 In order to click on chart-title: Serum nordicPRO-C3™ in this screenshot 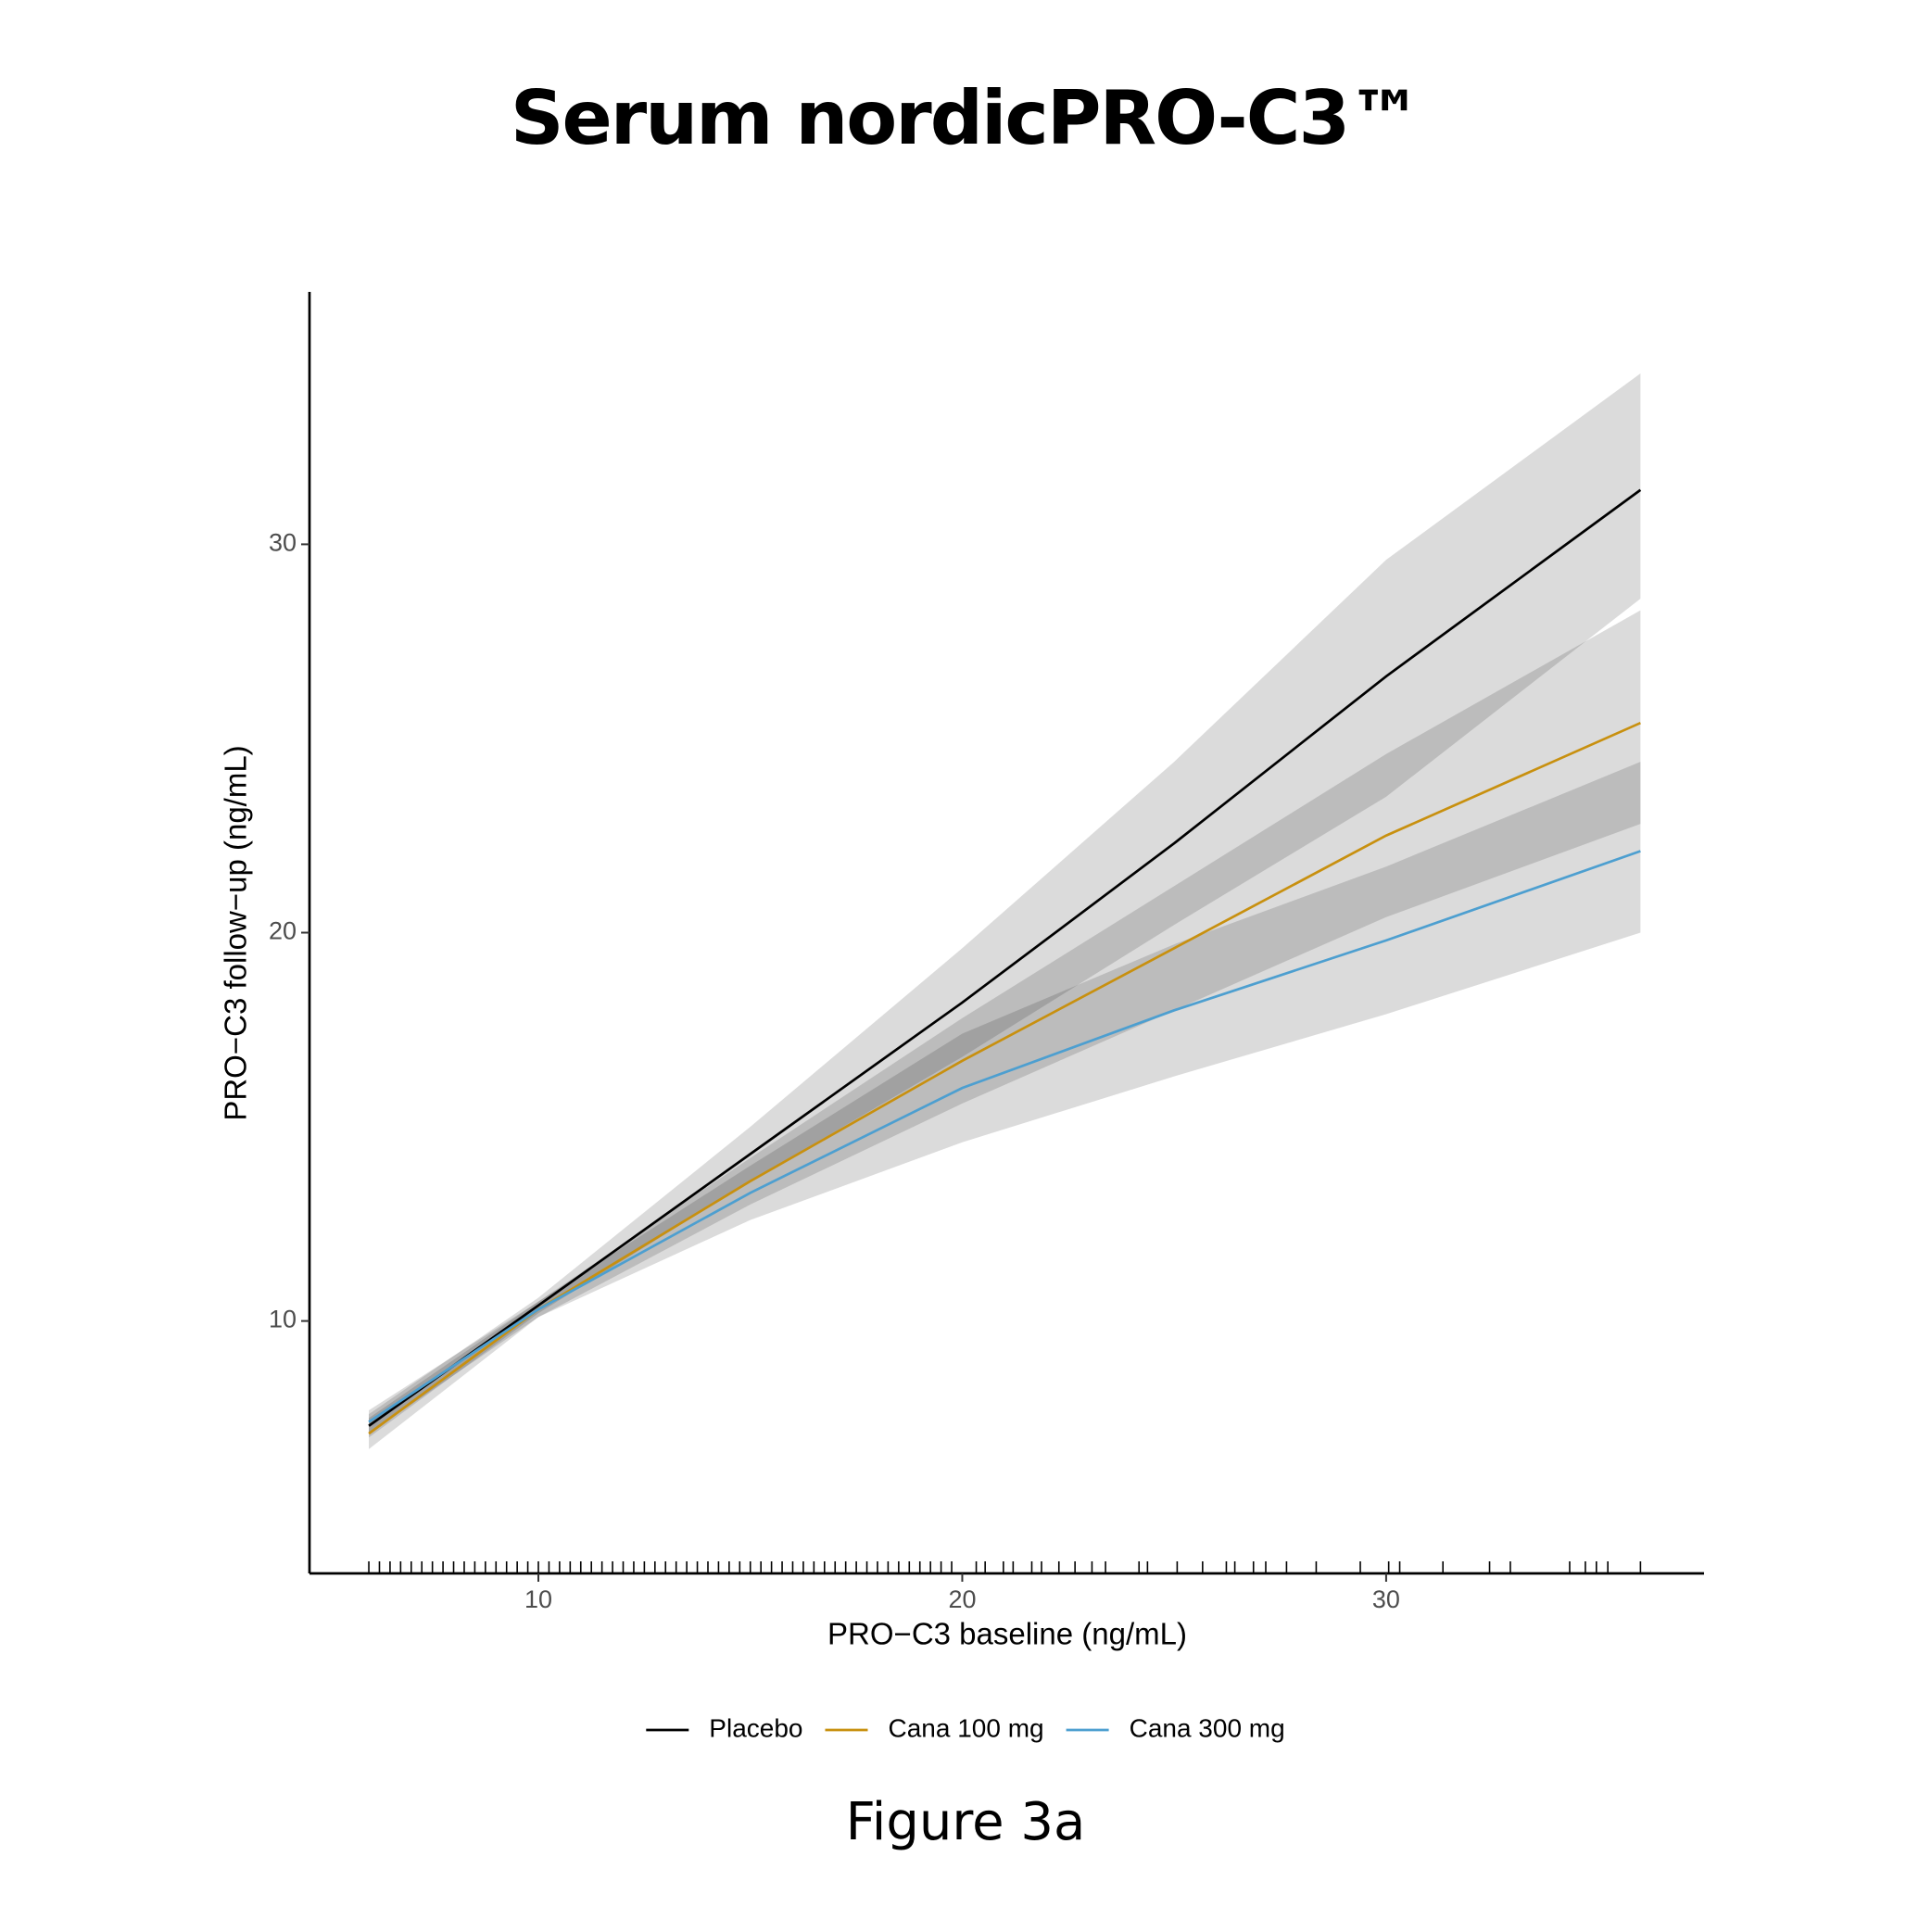, I will do `click(966, 118)`.